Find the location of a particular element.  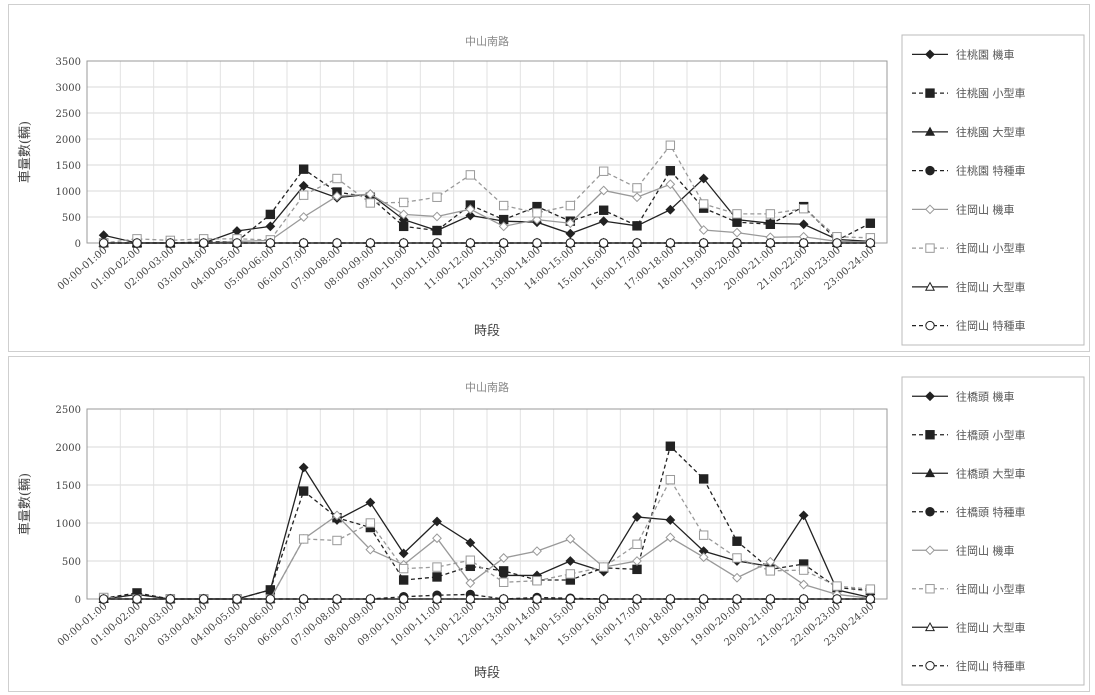

top-ytick-2: 1000 is located at coordinates (68, 192).